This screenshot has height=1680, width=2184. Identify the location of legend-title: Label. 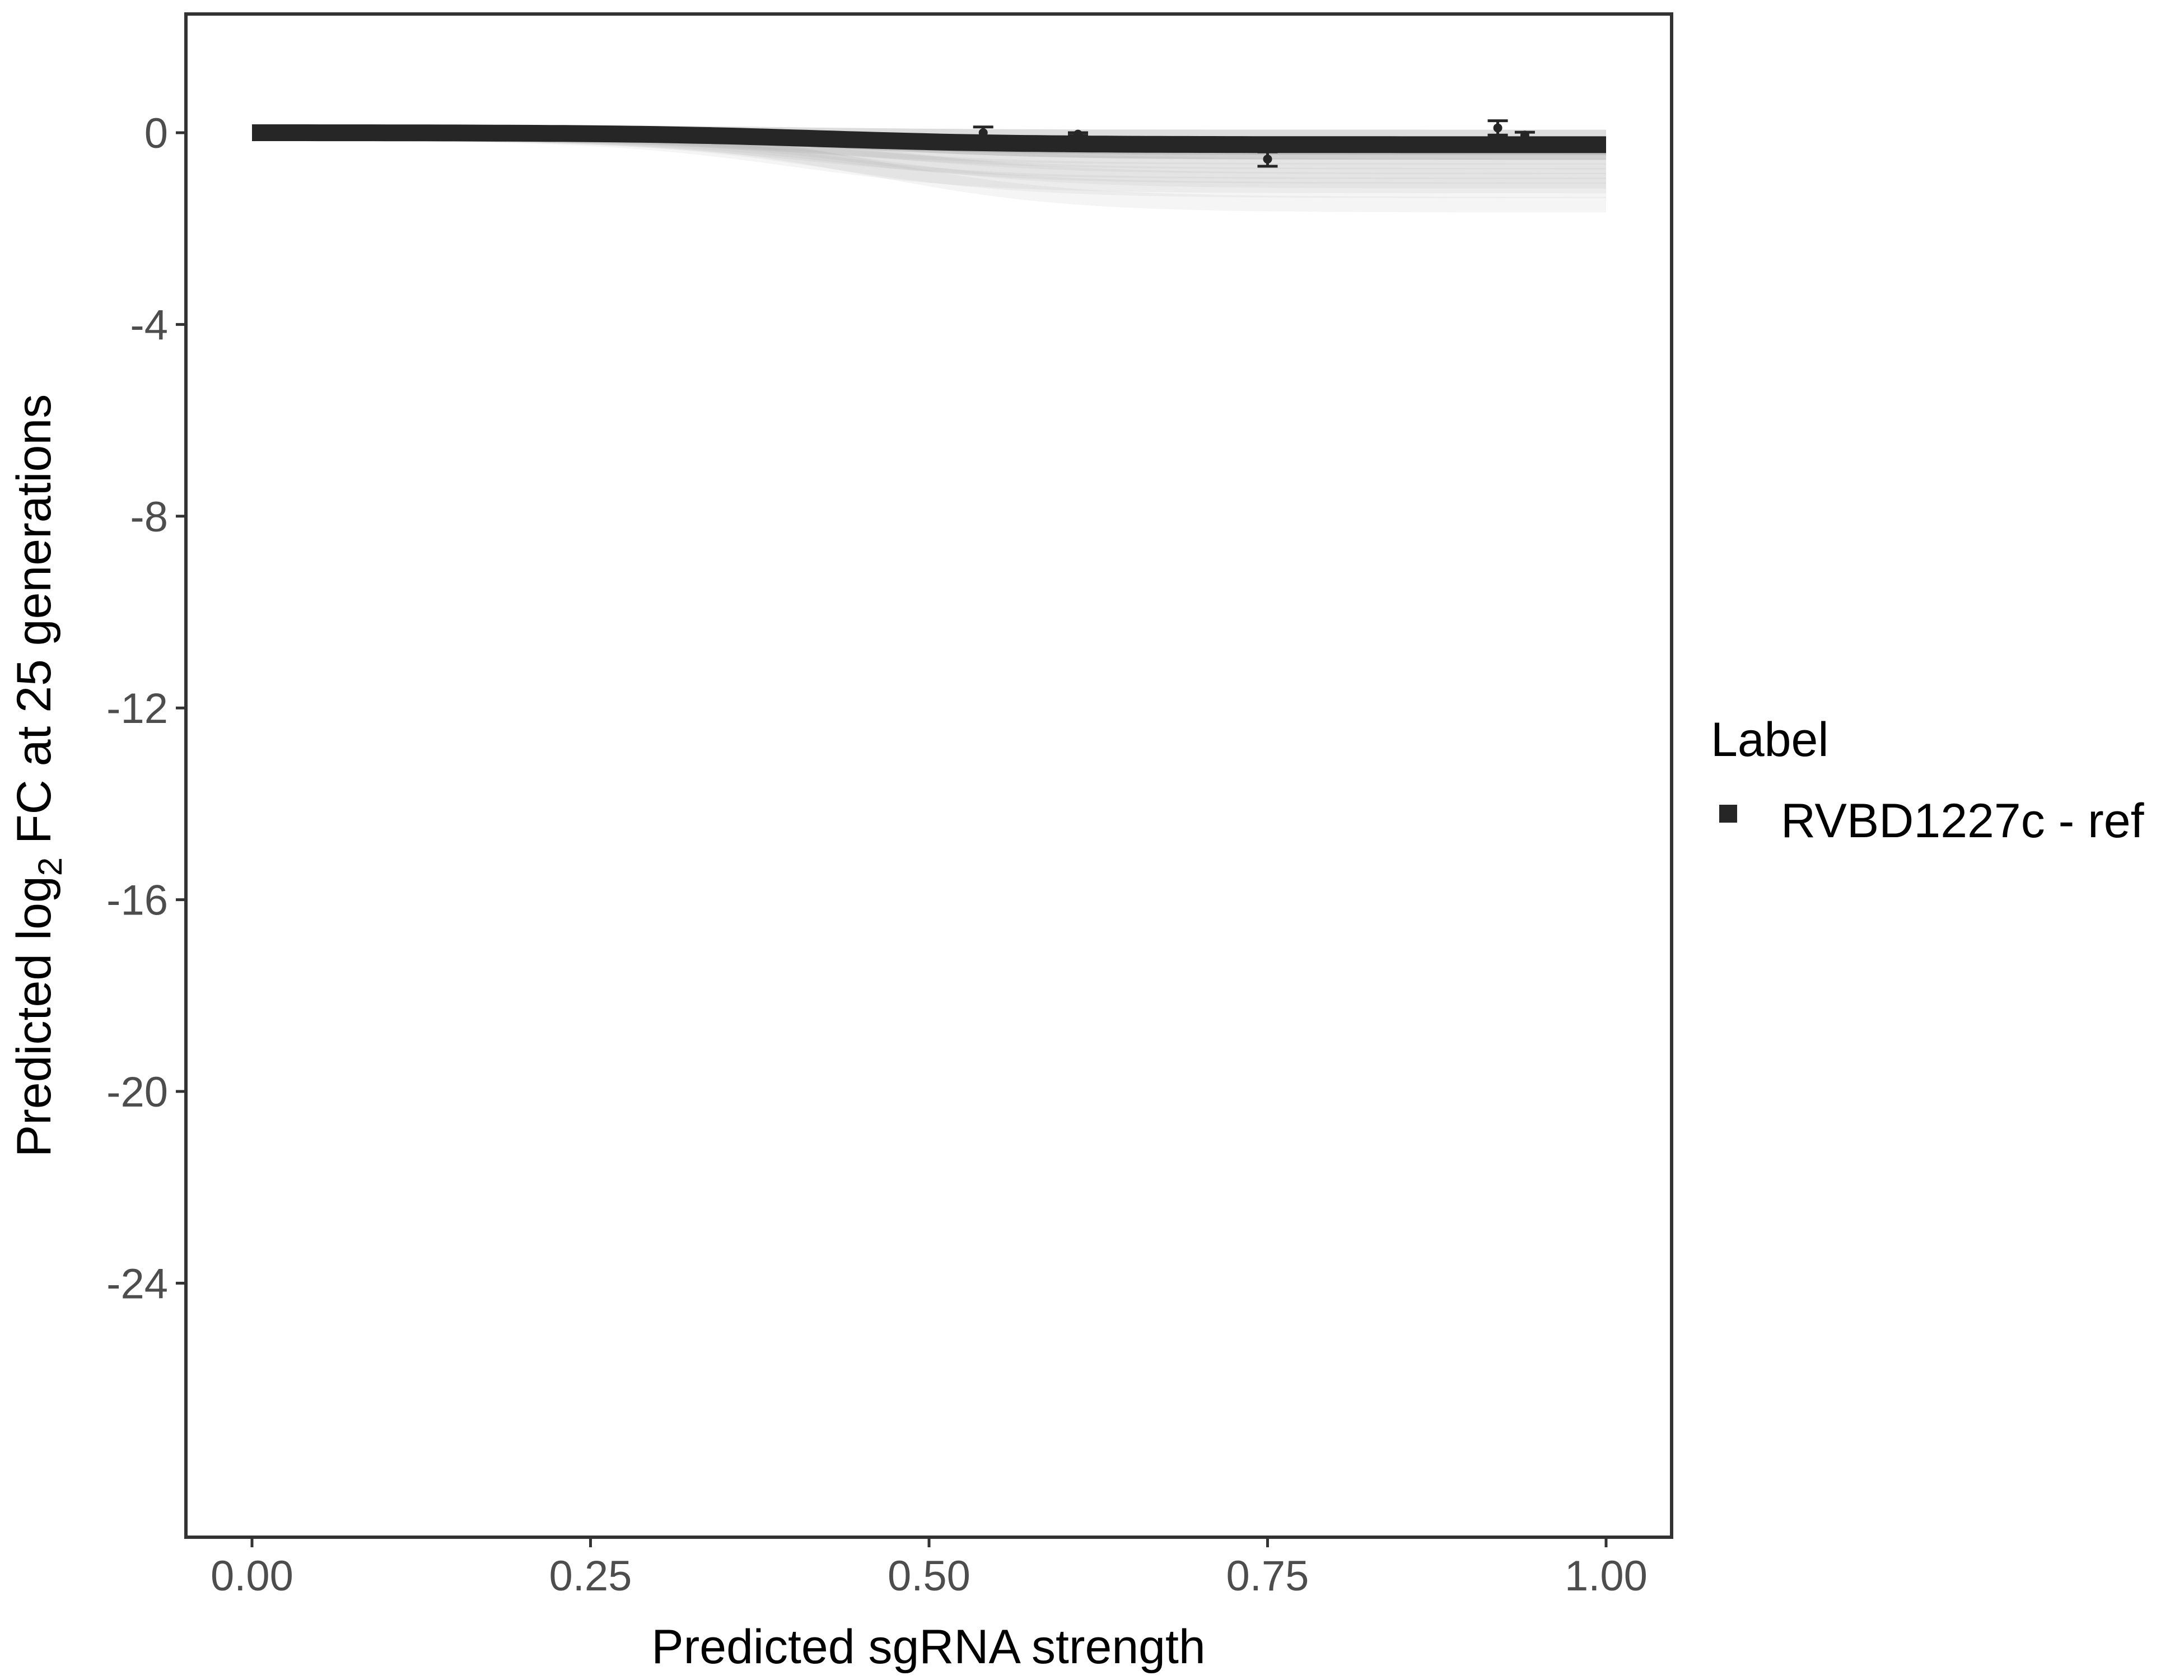
(1770, 740).